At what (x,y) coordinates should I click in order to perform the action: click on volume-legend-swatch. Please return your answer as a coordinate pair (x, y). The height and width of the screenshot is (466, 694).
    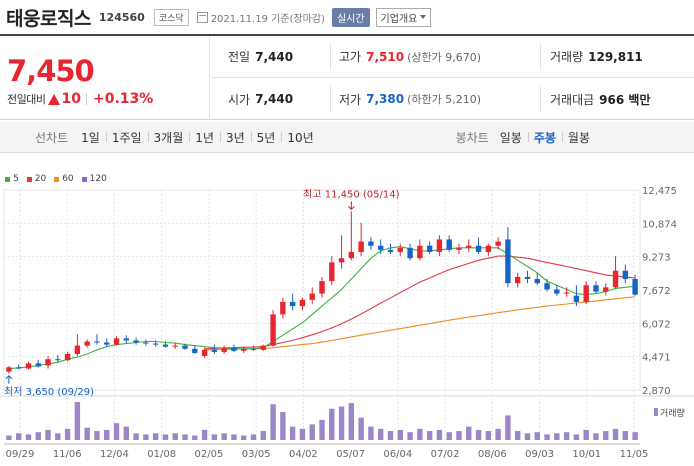
    Looking at the image, I should click on (656, 412).